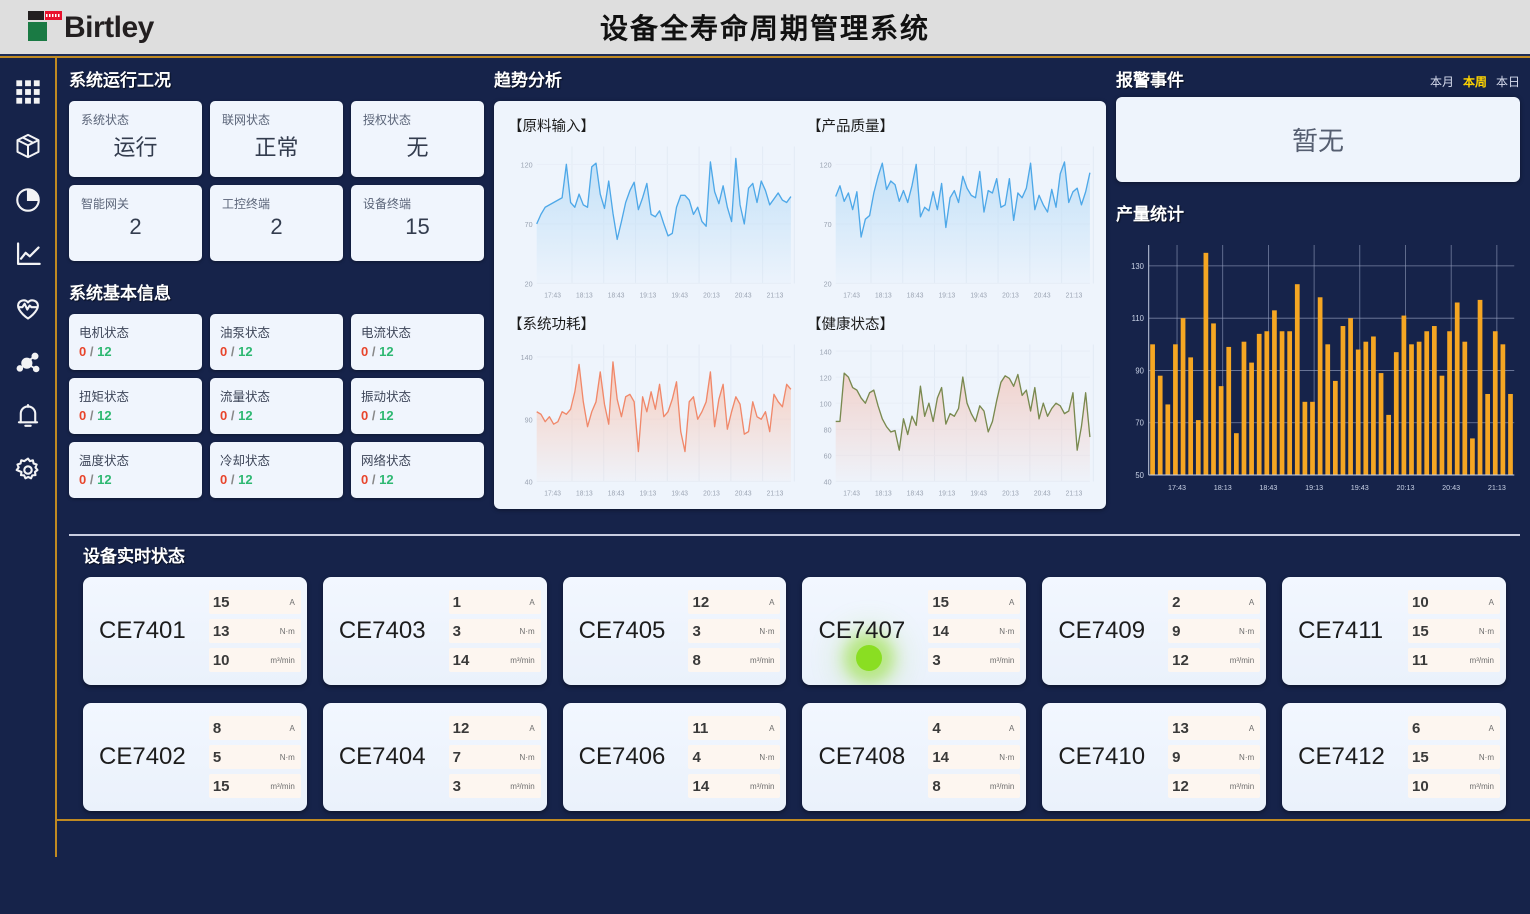 This screenshot has height=914, width=1530. Describe the element at coordinates (217, 728) in the screenshot. I see `metric-value: 8` at that location.